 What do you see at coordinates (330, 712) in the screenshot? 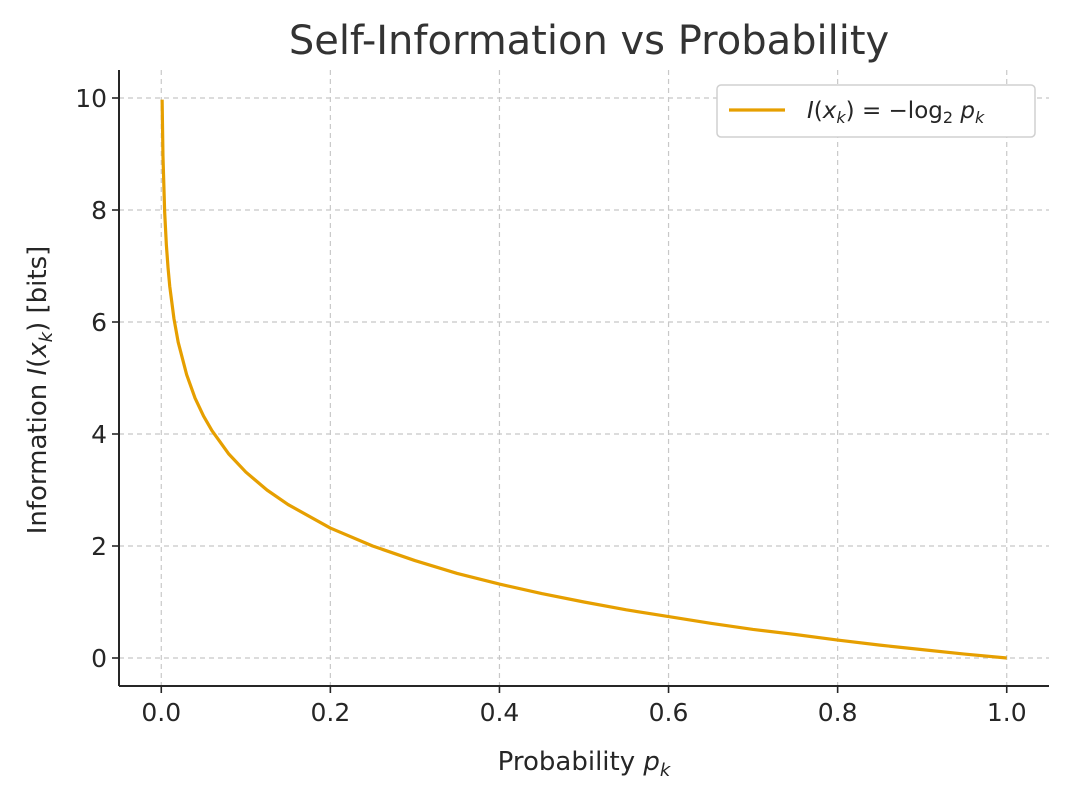
I see `x-tick-label: 0.2` at bounding box center [330, 712].